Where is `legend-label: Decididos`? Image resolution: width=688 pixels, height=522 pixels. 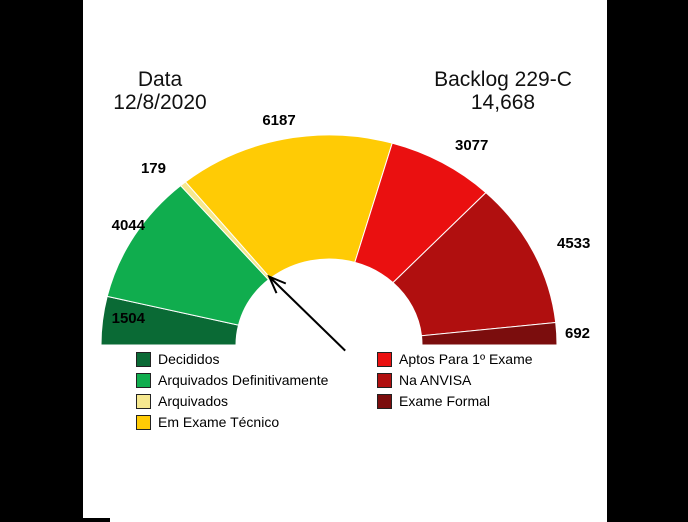
legend-label: Decididos is located at coordinates (189, 359).